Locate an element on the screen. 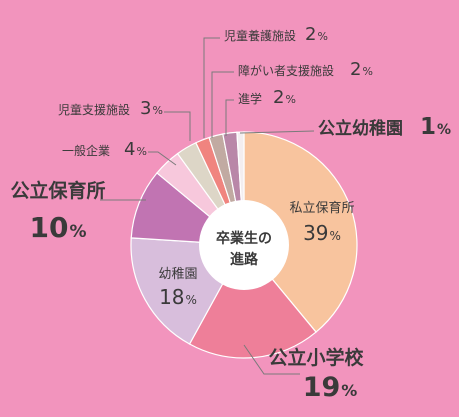 Image resolution: width=459 pixels, height=417 pixels. center-label-line-1: 卒業生の is located at coordinates (244, 238).